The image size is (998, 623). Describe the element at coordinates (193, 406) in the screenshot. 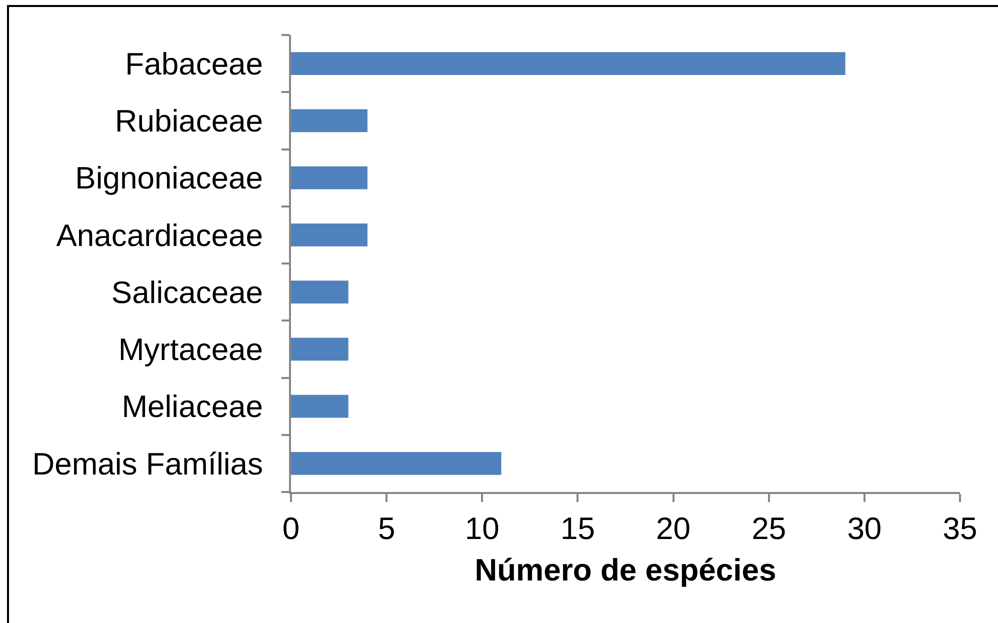

I see `y-tick-label: Meliaceae` at that location.